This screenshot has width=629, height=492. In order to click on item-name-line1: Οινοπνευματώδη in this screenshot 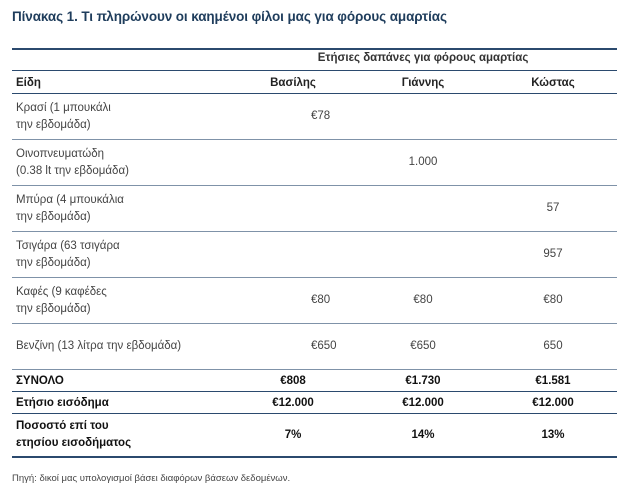, I will do `click(60, 153)`.